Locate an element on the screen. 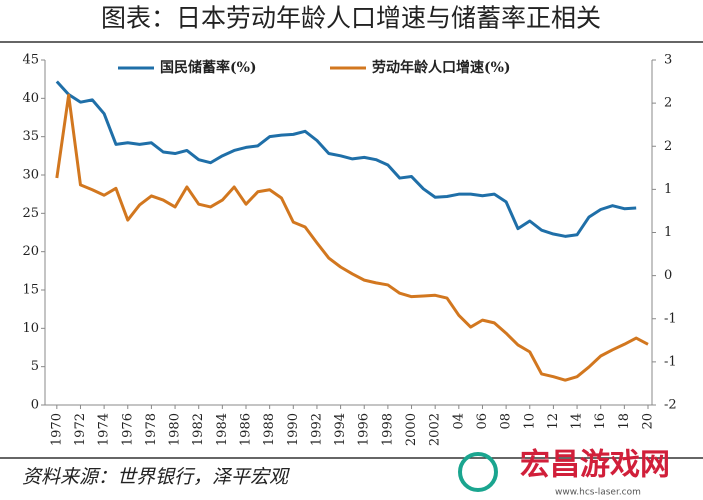  x-tick-label: 1992 is located at coordinates (316, 429).